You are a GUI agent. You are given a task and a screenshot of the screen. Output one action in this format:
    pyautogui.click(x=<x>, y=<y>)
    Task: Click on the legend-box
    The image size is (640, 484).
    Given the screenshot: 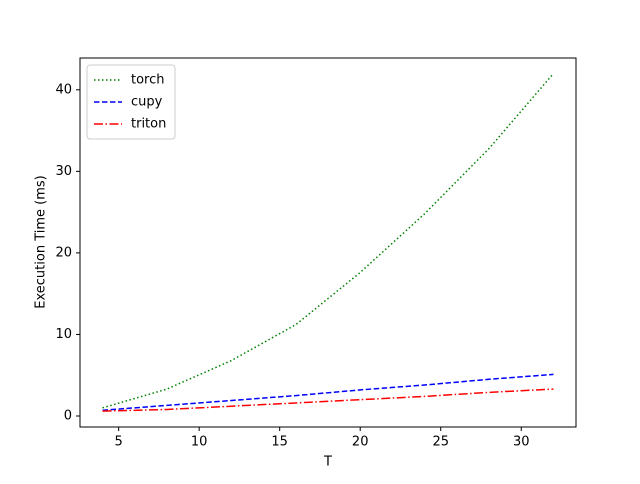 What is the action you would take?
    pyautogui.click(x=131, y=102)
    